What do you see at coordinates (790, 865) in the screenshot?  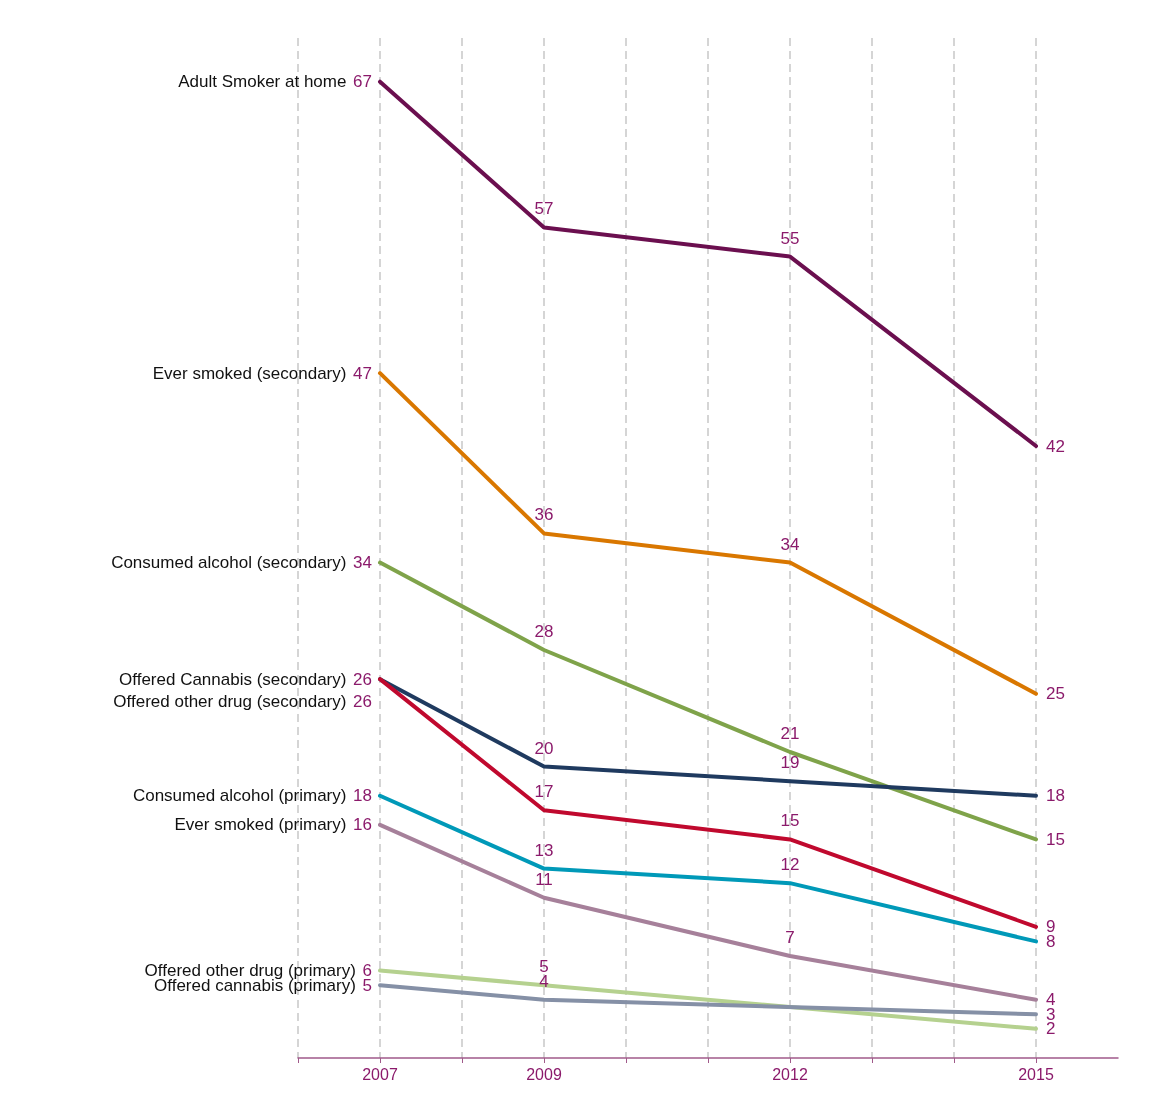 I see `data-label: 12` at bounding box center [790, 865].